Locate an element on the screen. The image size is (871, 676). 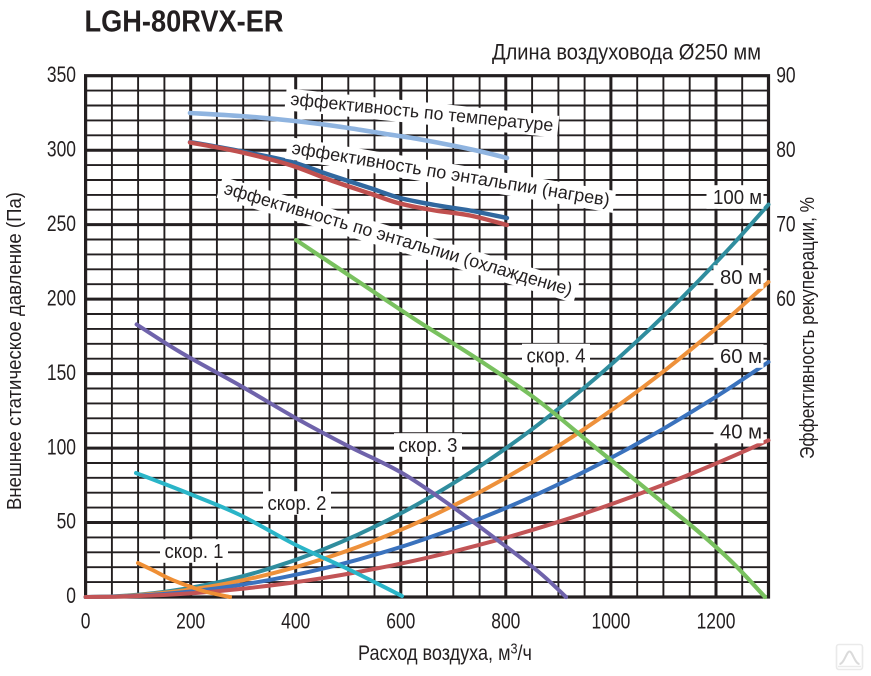
svg-text: 350 is located at coordinates (61, 74).